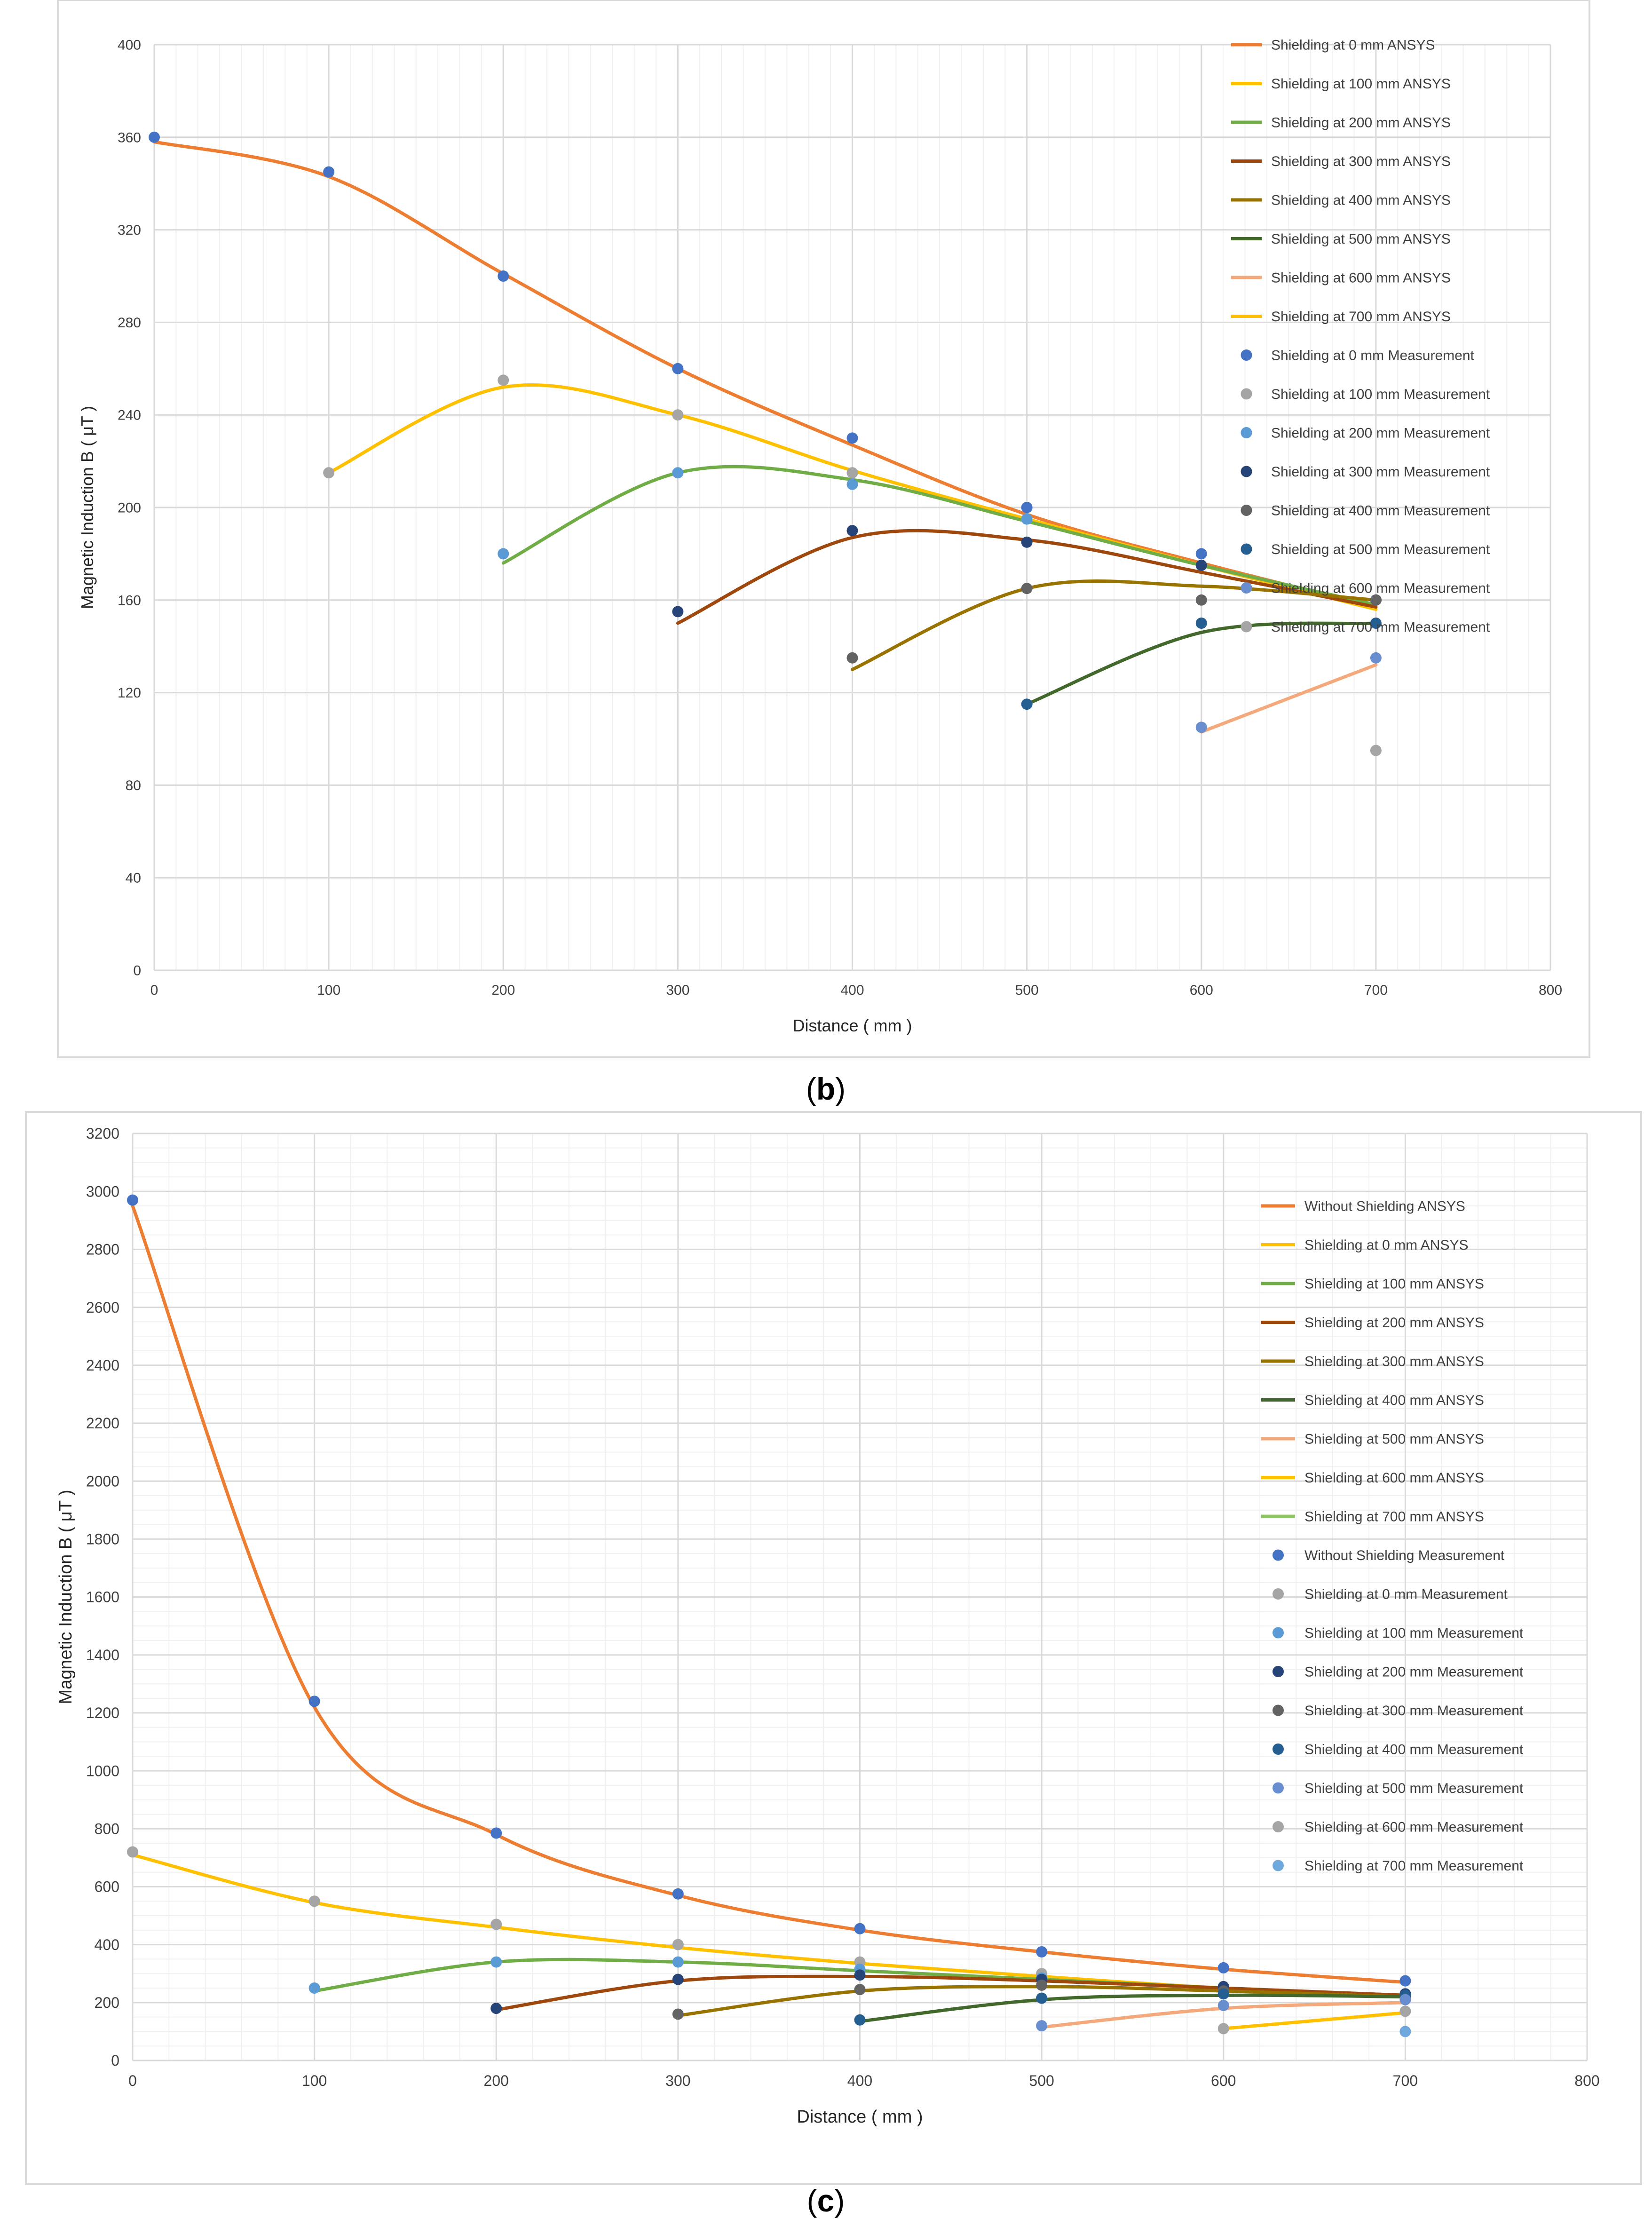 This screenshot has width=1652, height=2219. I want to click on legend-entry-label: Shielding at 300 mm Measurement, so click(1414, 1711).